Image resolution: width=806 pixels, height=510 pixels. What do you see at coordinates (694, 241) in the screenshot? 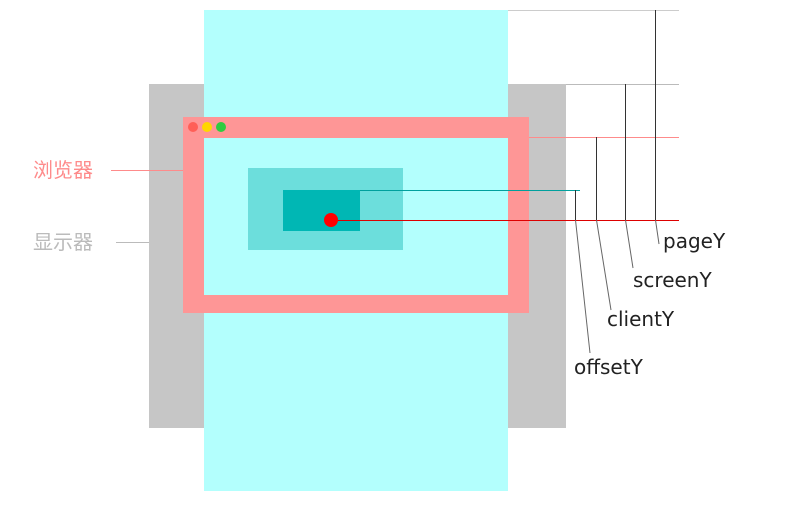
I see `pageY-label: pageY` at bounding box center [694, 241].